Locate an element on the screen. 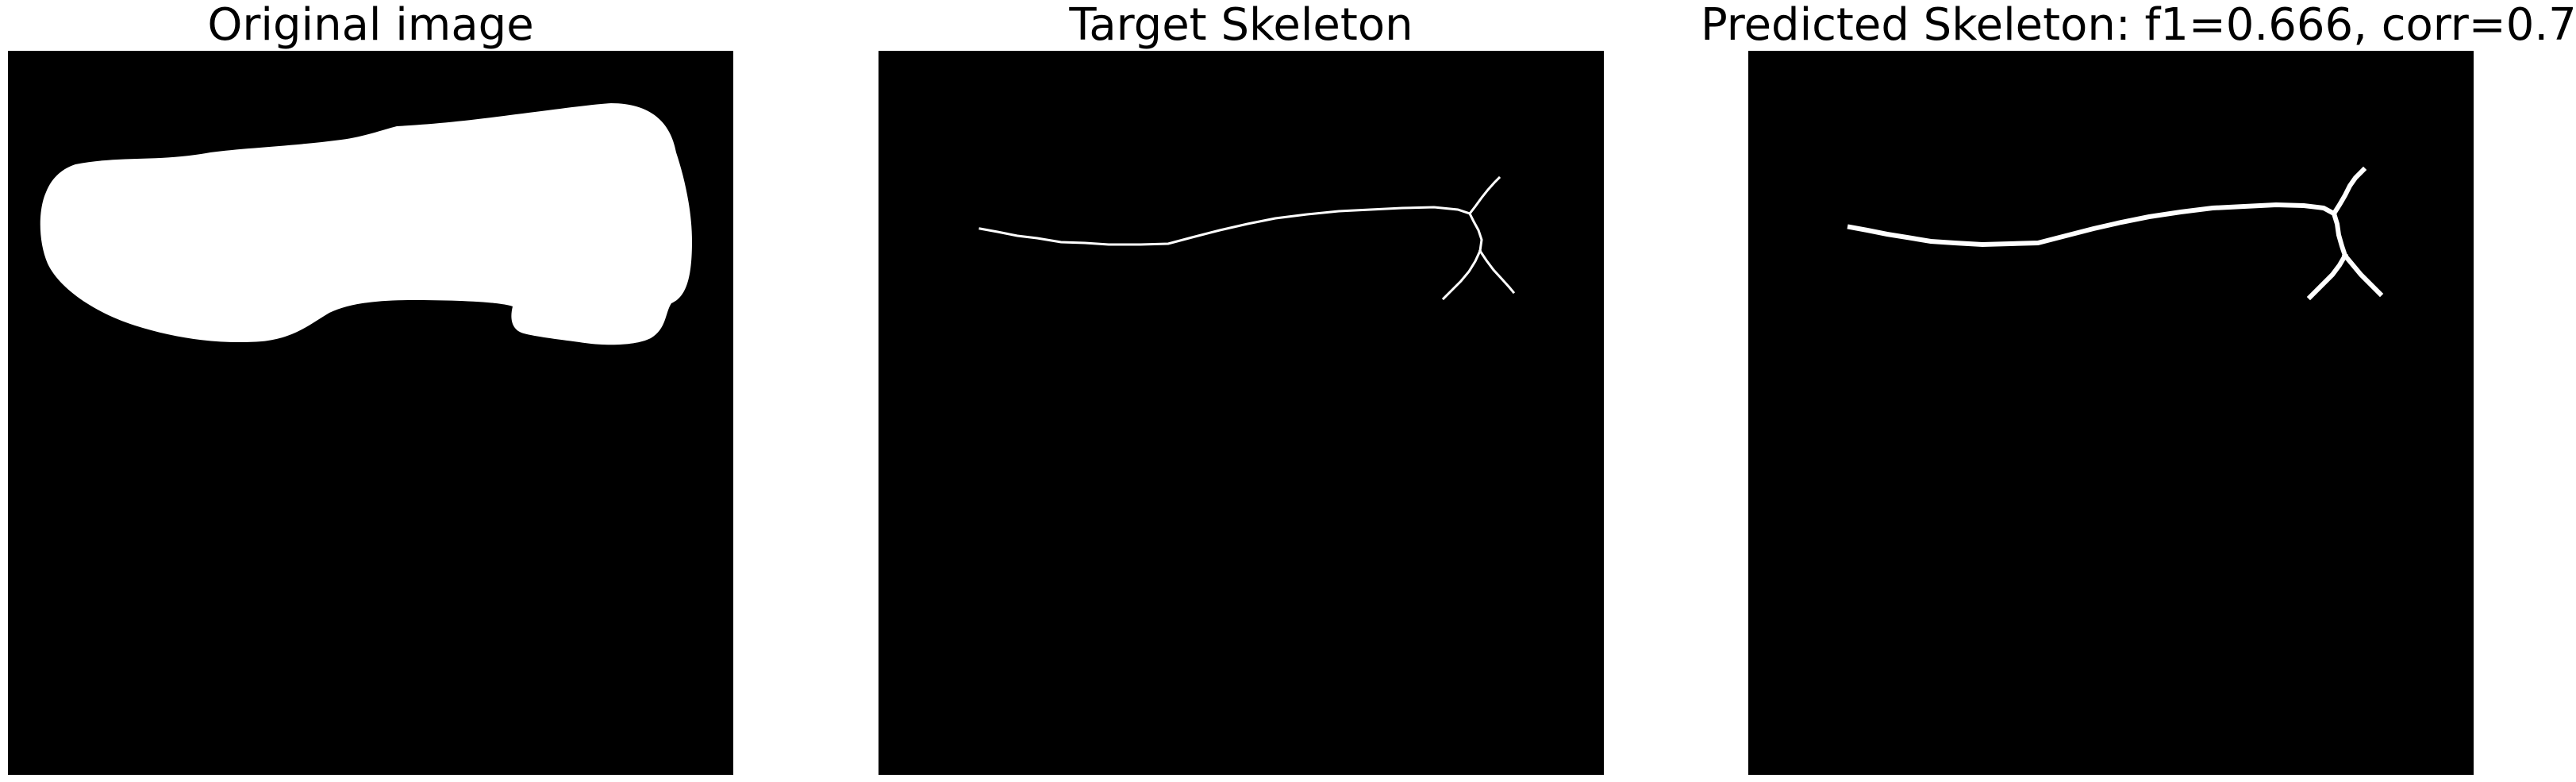 This screenshot has height=782, width=2576. original-mask-shape is located at coordinates (366, 224).